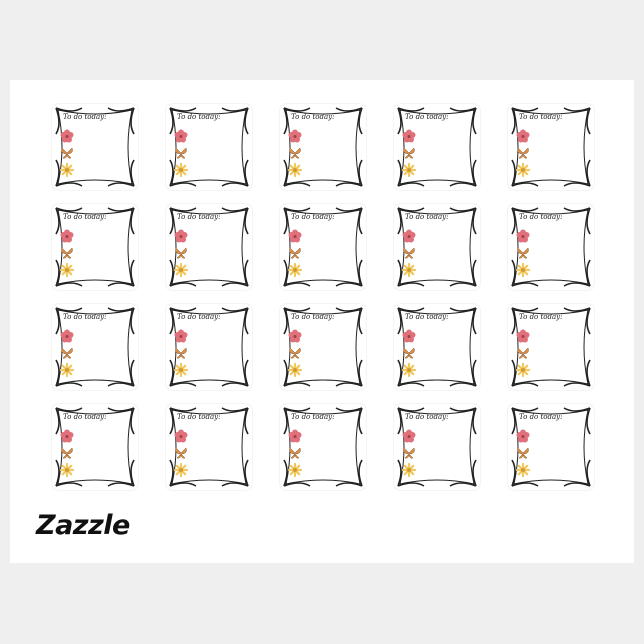 The width and height of the screenshot is (644, 644). What do you see at coordinates (83, 525) in the screenshot?
I see `zazzle-logo: Zazzle` at bounding box center [83, 525].